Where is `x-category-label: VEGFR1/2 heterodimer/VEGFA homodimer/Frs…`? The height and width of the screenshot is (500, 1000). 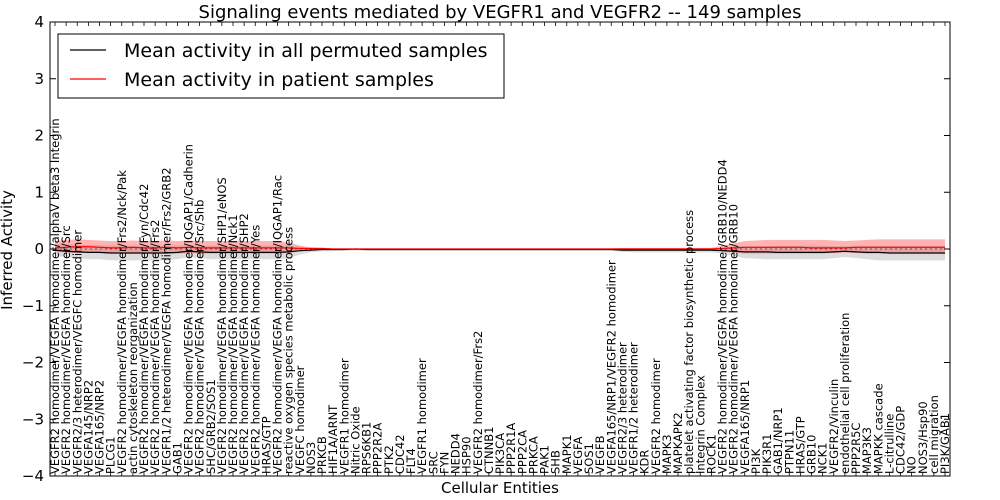
x-category-label: VEGFR1/2 heterodimer/VEGFA homodimer/Frs… is located at coordinates (166, 320).